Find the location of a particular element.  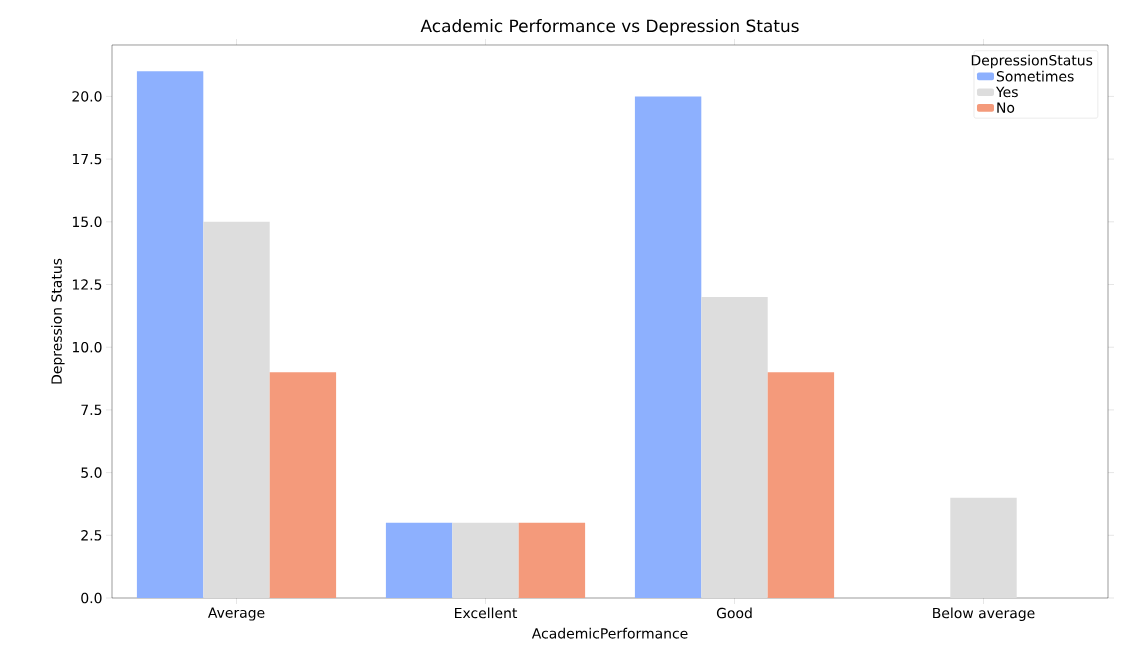

y-tick-label: 0.0 is located at coordinates (91, 598).